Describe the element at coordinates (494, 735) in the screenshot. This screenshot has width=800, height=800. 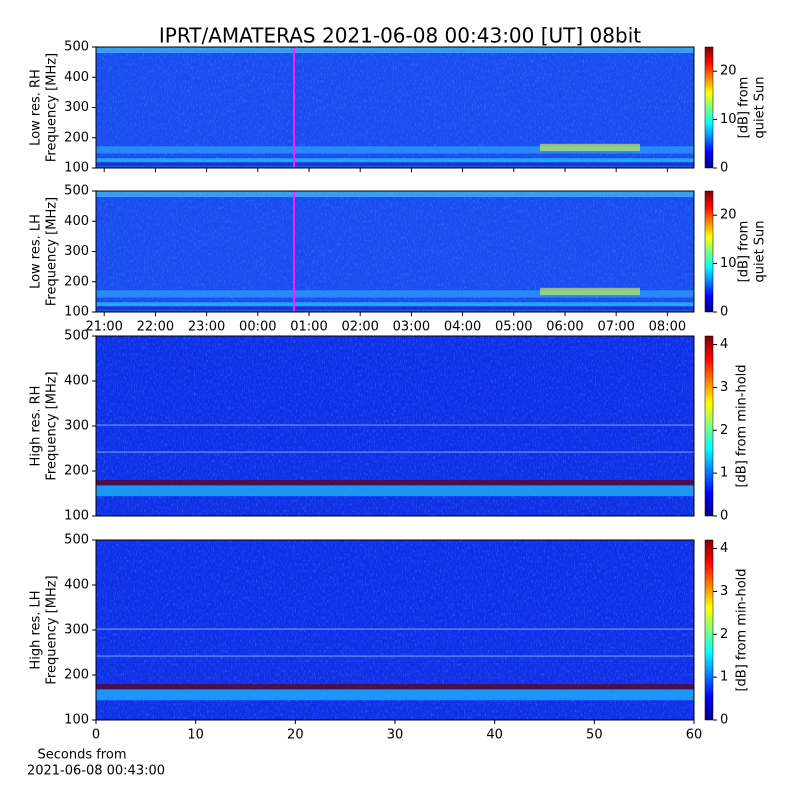
I see `x-tick-label: 40` at that location.